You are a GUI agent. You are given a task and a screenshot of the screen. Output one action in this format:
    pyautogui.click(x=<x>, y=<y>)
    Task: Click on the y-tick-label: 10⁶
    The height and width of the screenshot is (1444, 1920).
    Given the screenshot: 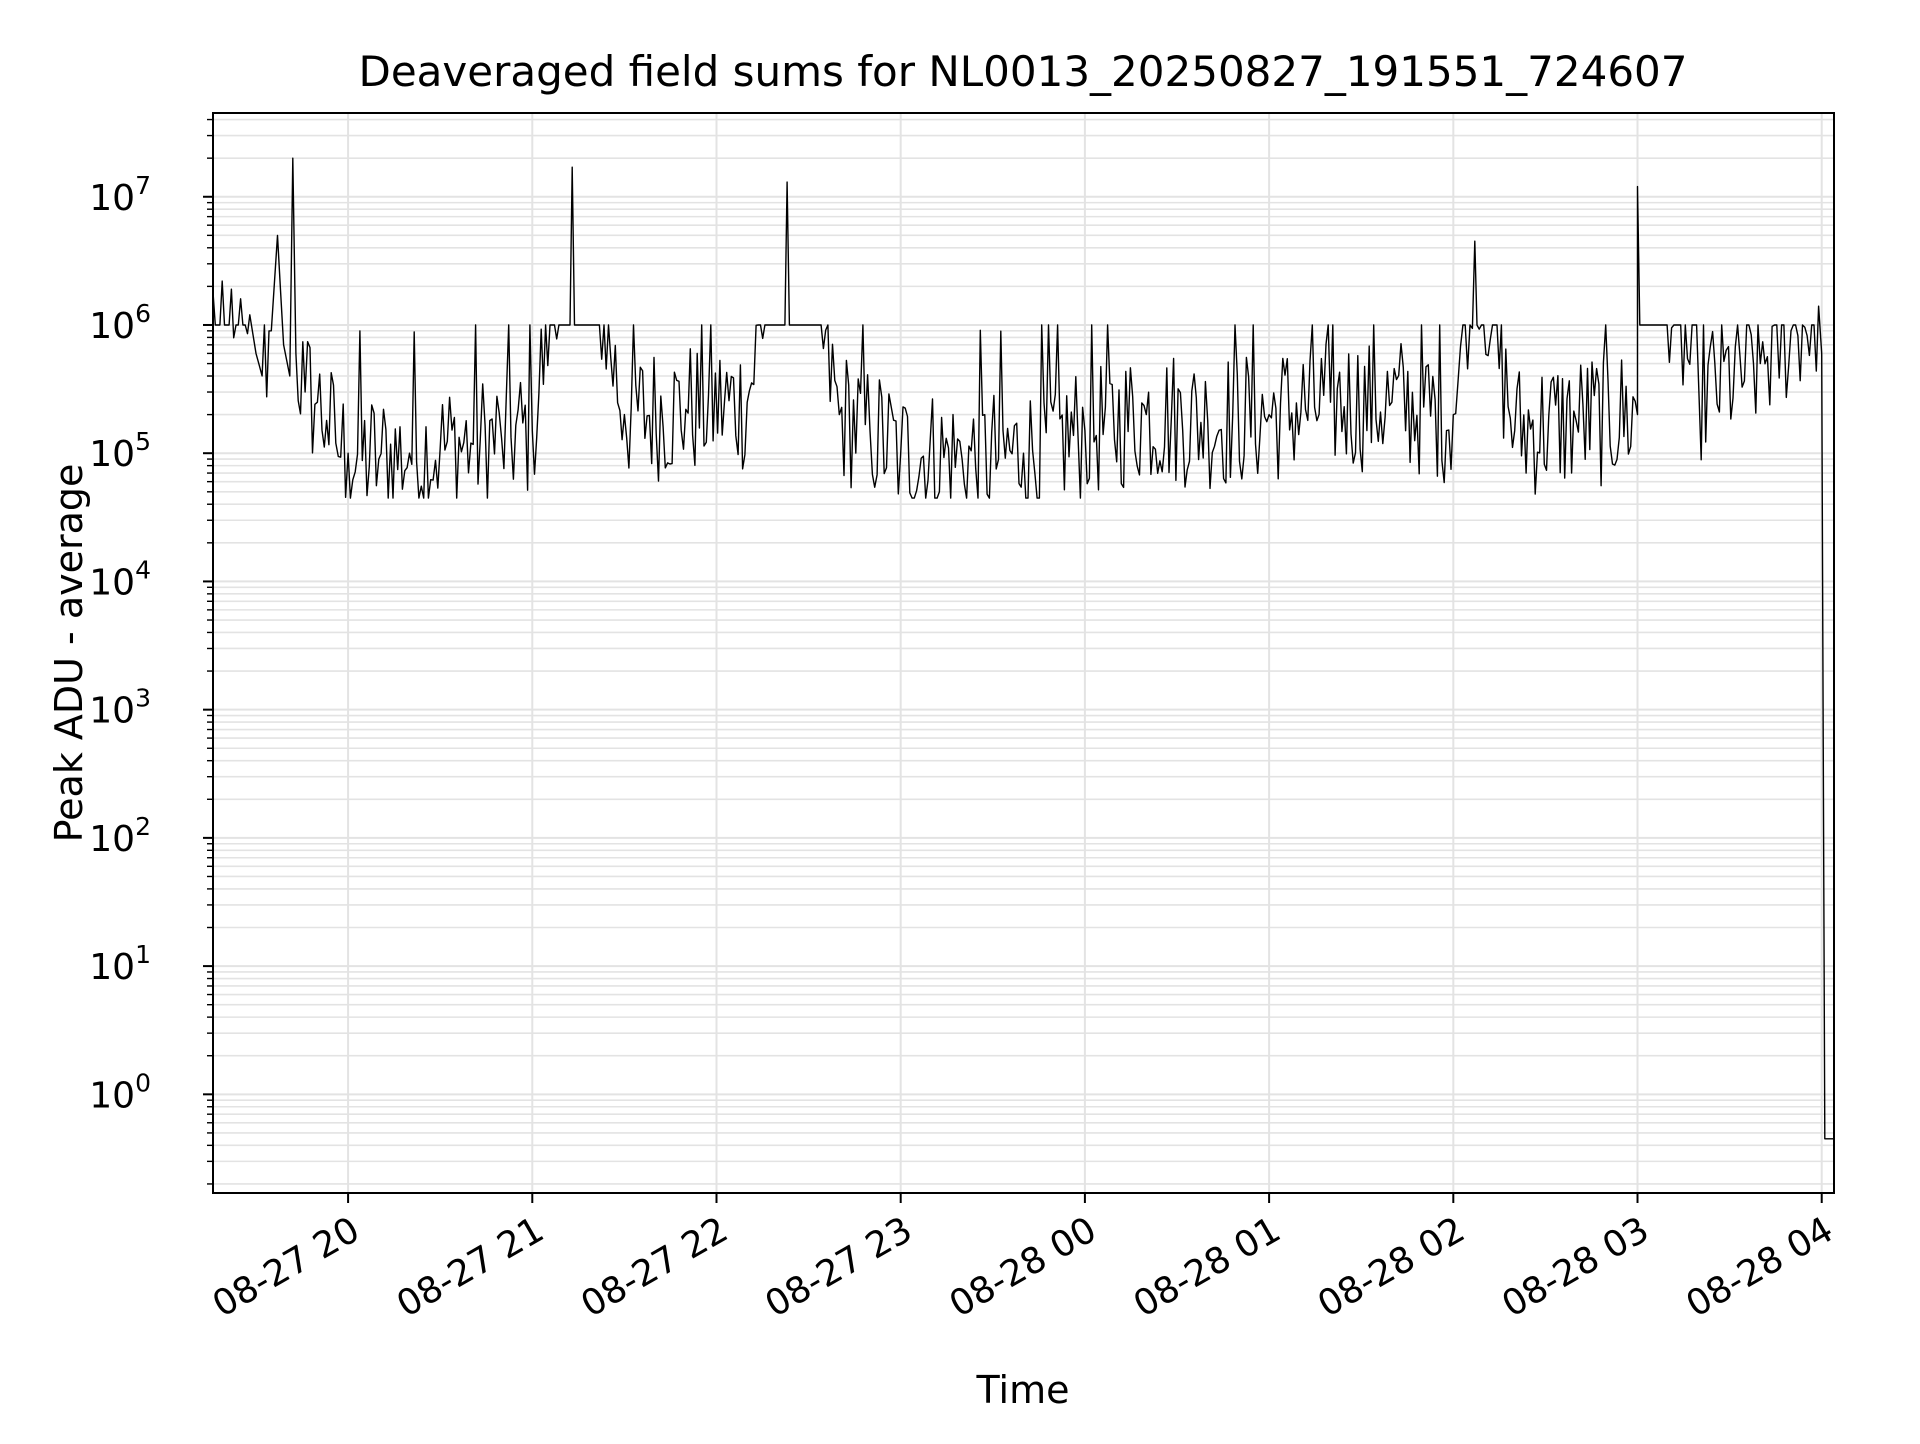 What is the action you would take?
    pyautogui.click(x=120, y=323)
    